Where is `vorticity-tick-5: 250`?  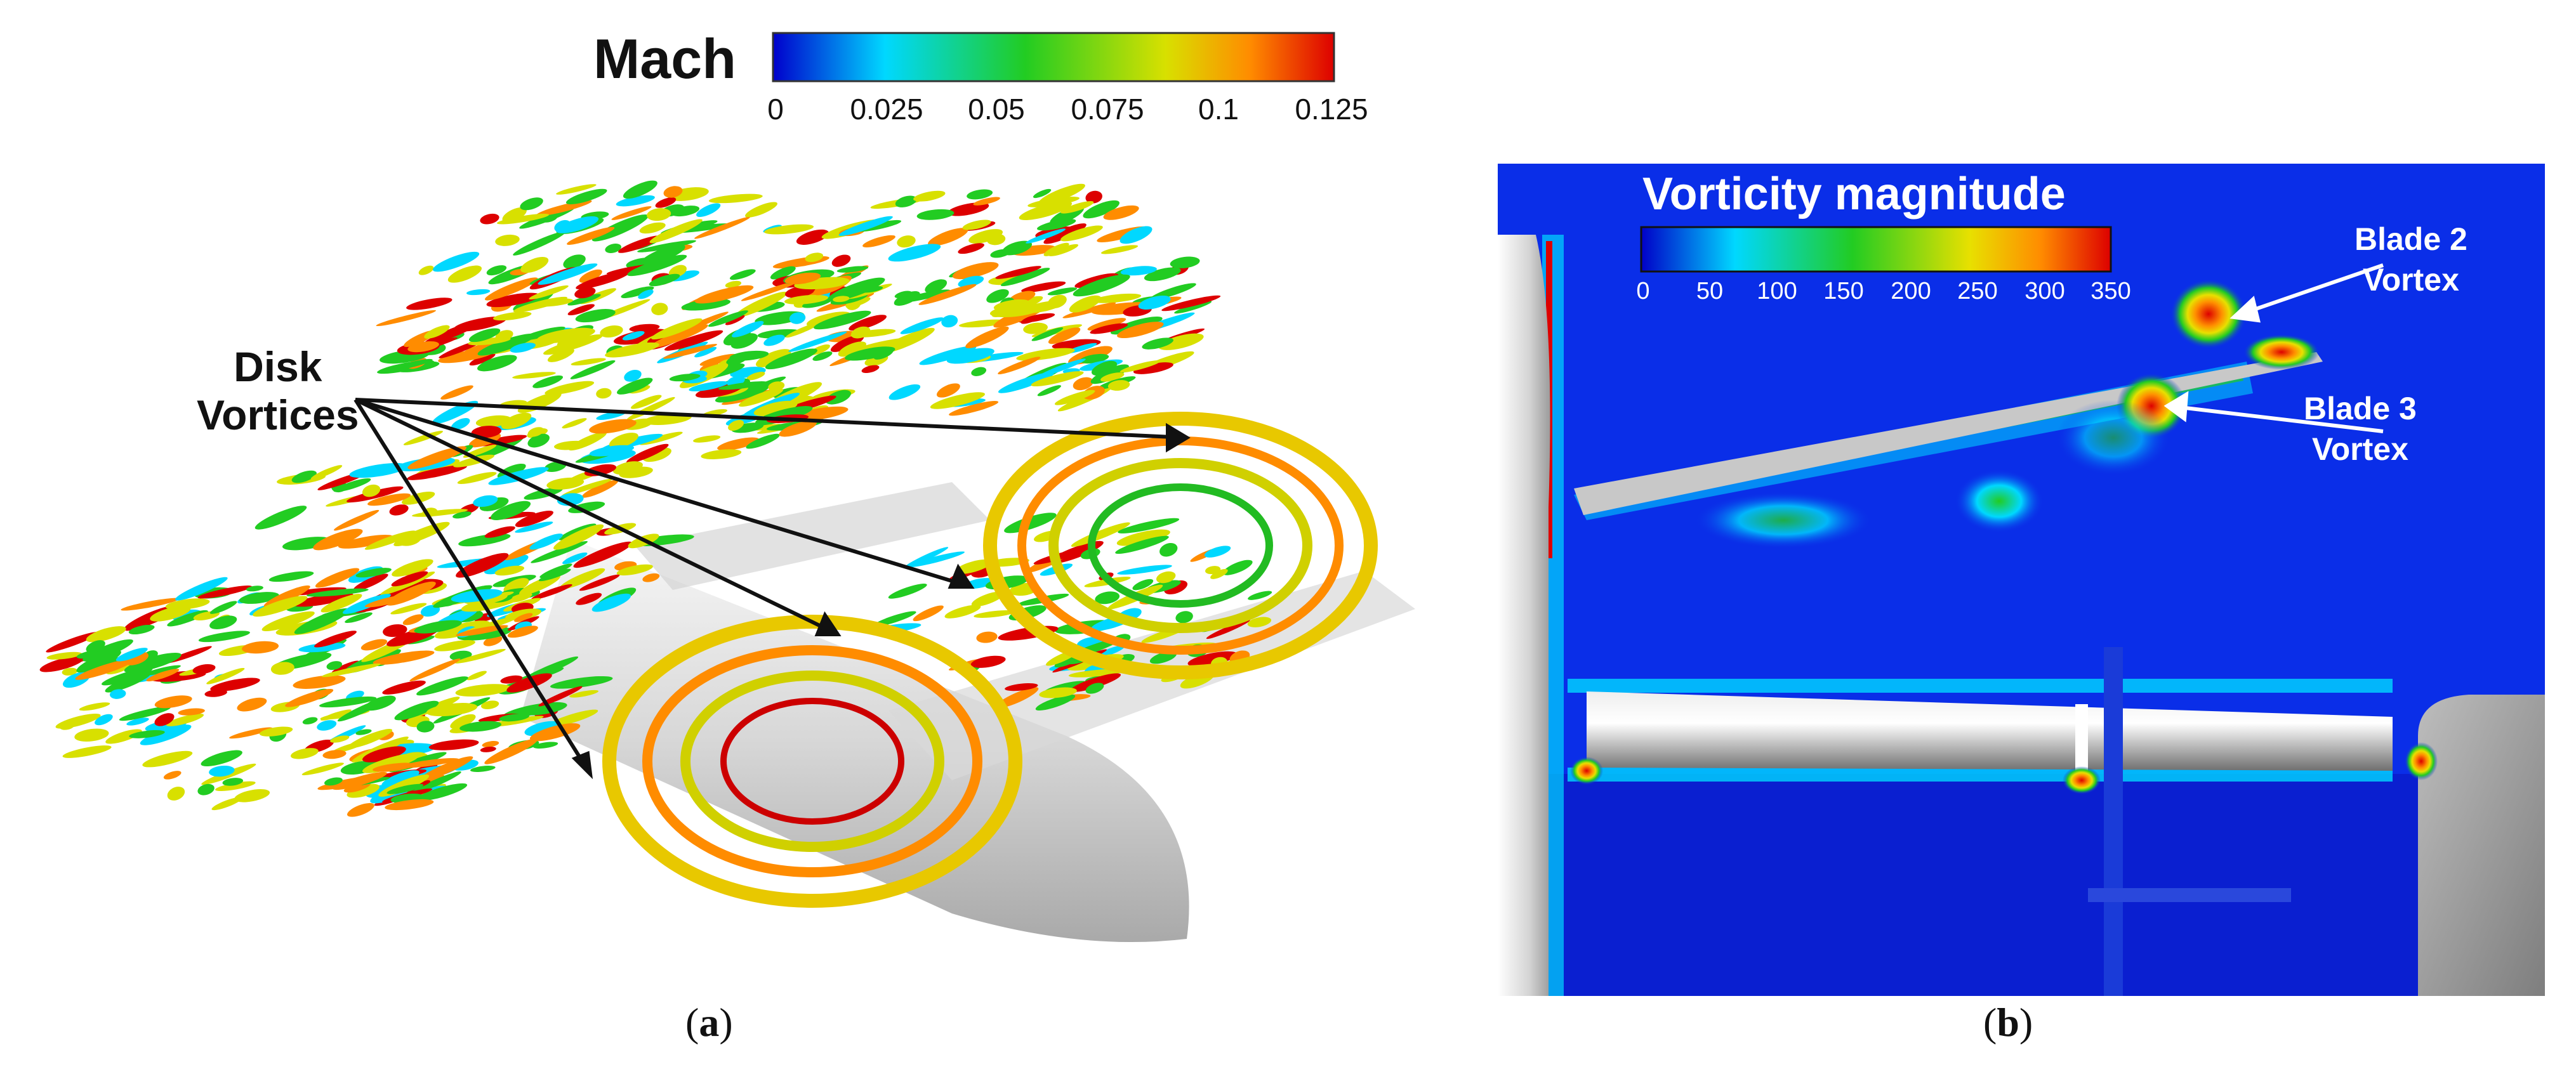 vorticity-tick-5: 250 is located at coordinates (1978, 291).